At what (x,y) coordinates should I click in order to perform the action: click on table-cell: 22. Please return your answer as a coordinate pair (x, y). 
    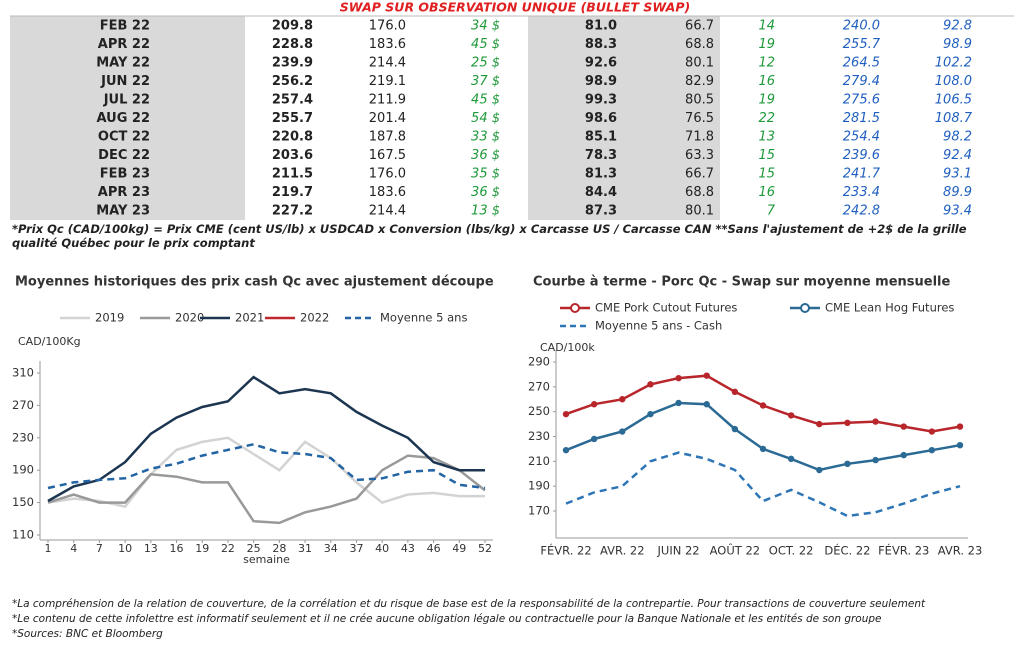
    Looking at the image, I should click on (766, 118).